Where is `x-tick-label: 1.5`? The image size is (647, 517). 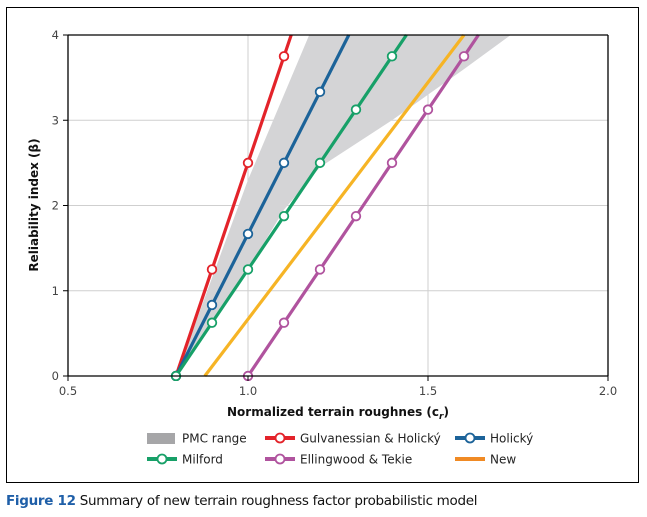
x-tick-label: 1.5 is located at coordinates (428, 391).